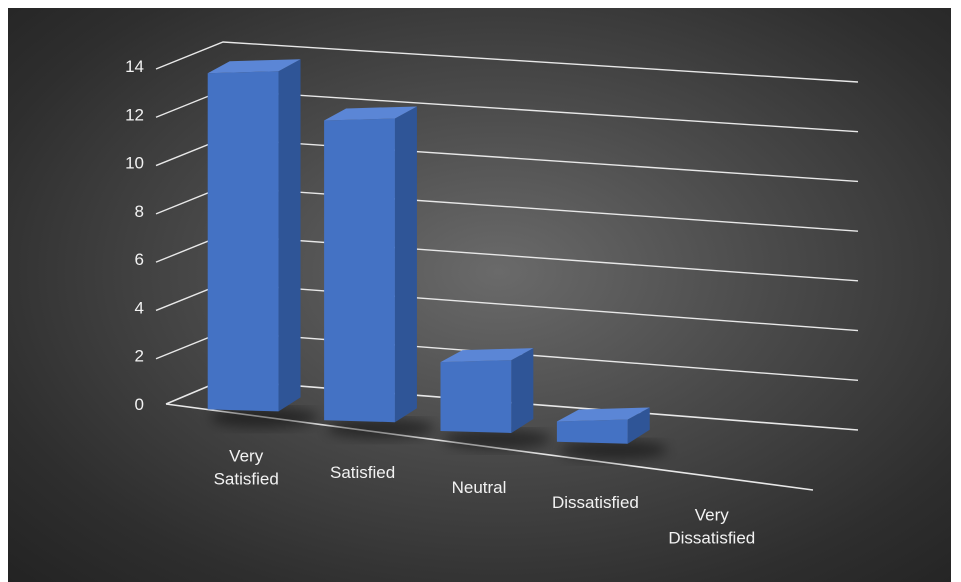  I want to click on x-category-label: Neutral, so click(479, 487).